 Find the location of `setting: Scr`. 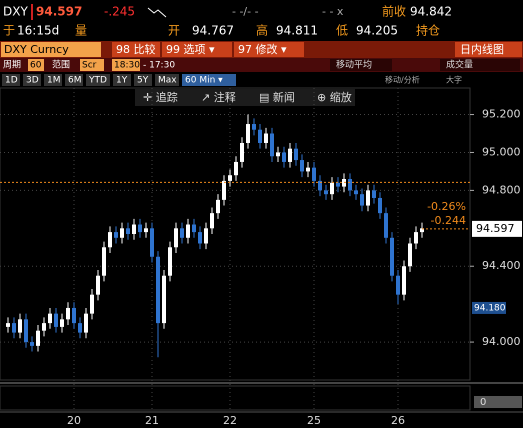

setting: Scr is located at coordinates (89, 66).